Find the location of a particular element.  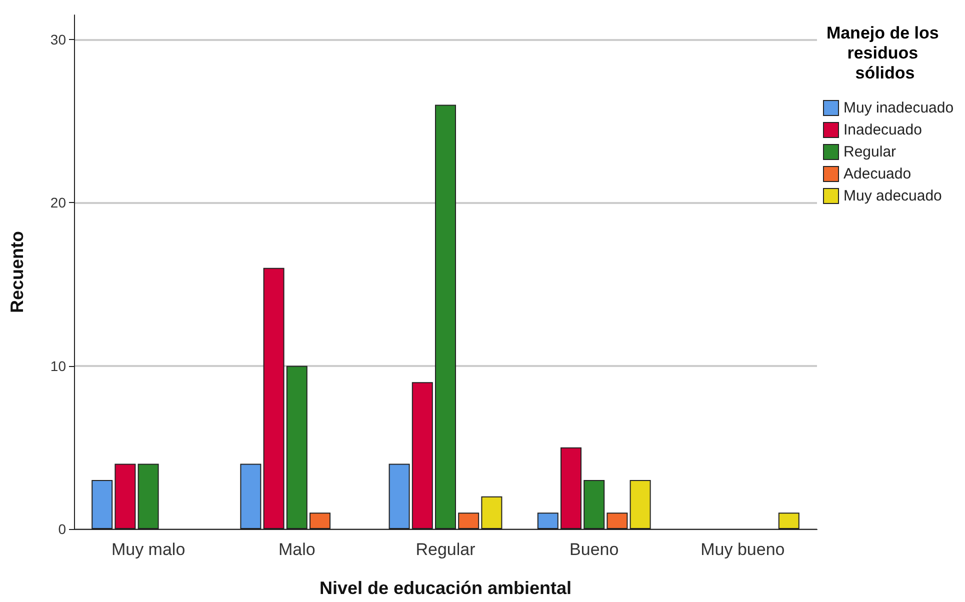

legend-label: Muy adecuado is located at coordinates (893, 196).